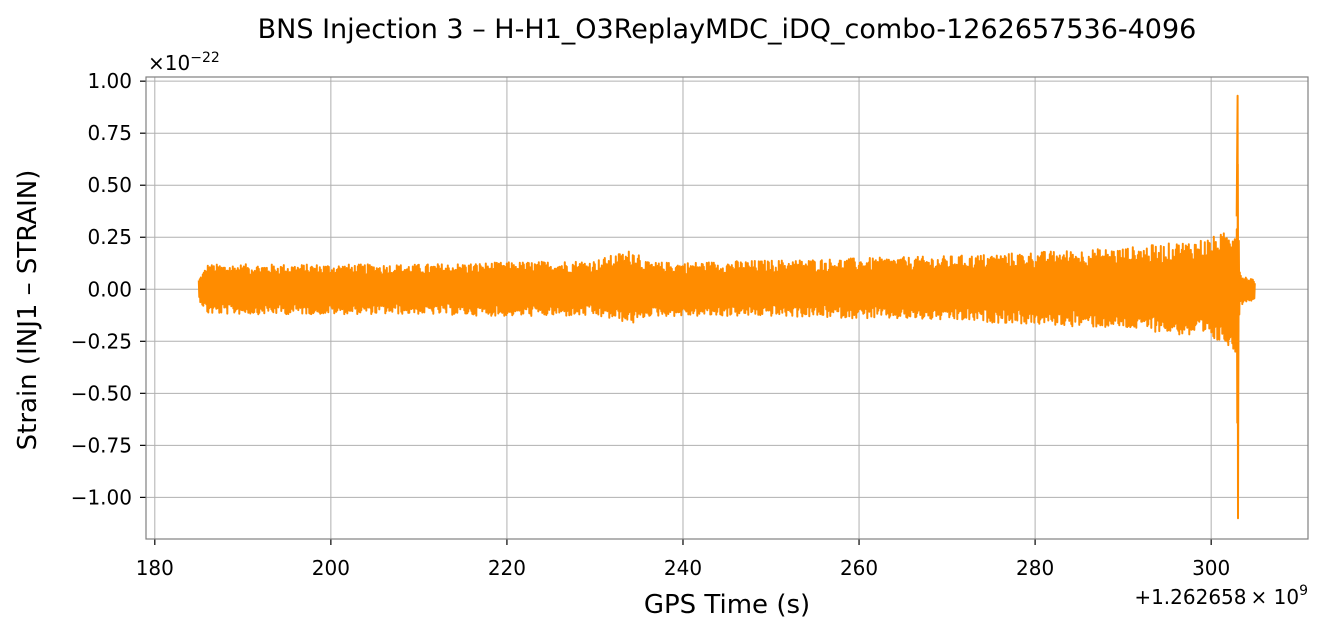 The image size is (1323, 633). I want to click on x-tick-label: 260, so click(859, 568).